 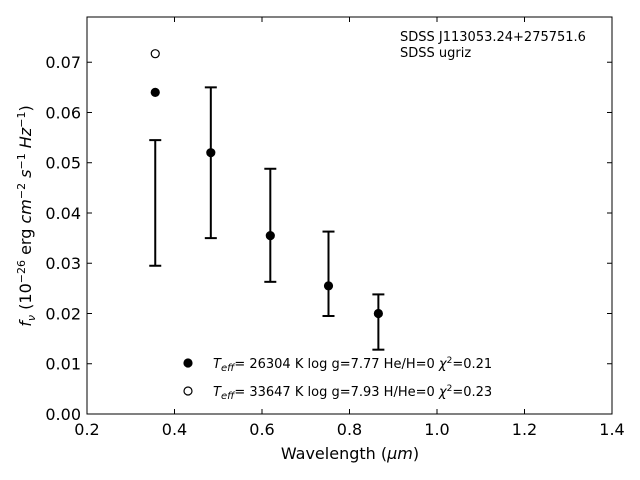 What do you see at coordinates (63, 364) in the screenshot?
I see `y-tick-label: 0.01` at bounding box center [63, 364].